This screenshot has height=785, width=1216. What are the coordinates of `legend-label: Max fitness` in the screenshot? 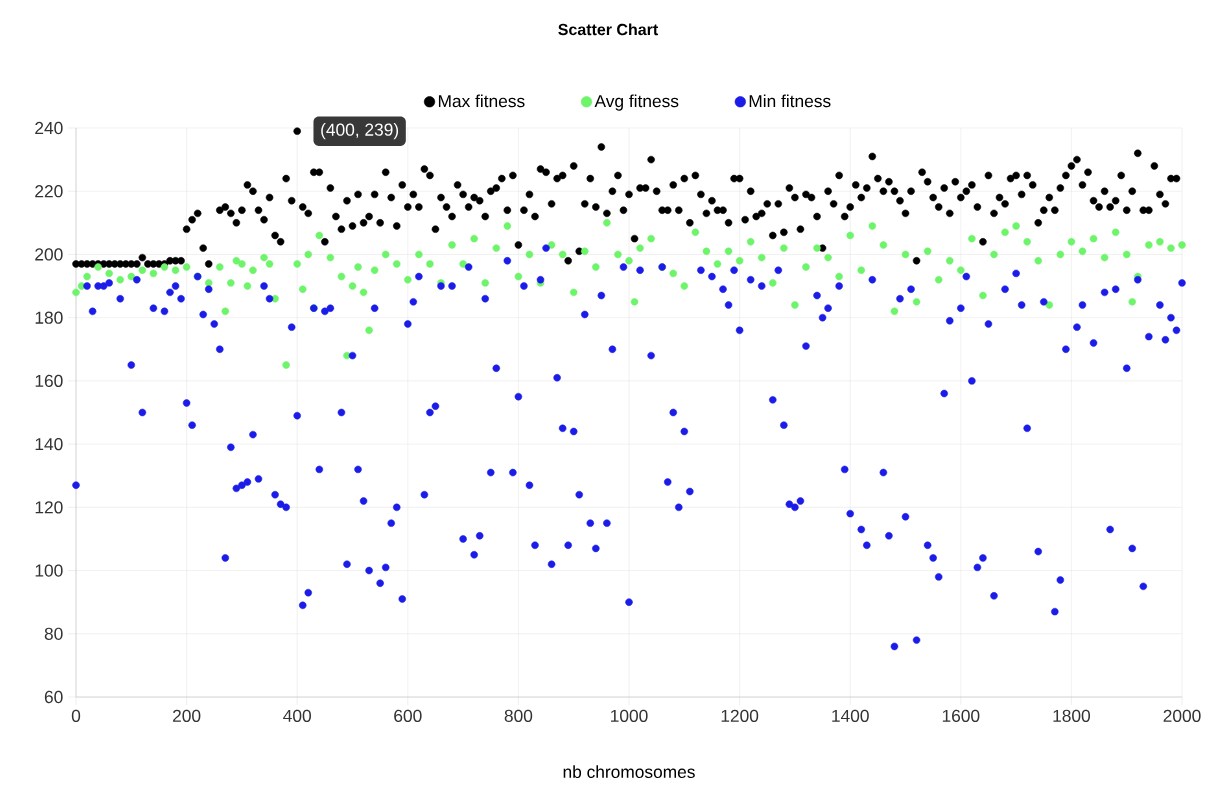 It's located at (481, 101).